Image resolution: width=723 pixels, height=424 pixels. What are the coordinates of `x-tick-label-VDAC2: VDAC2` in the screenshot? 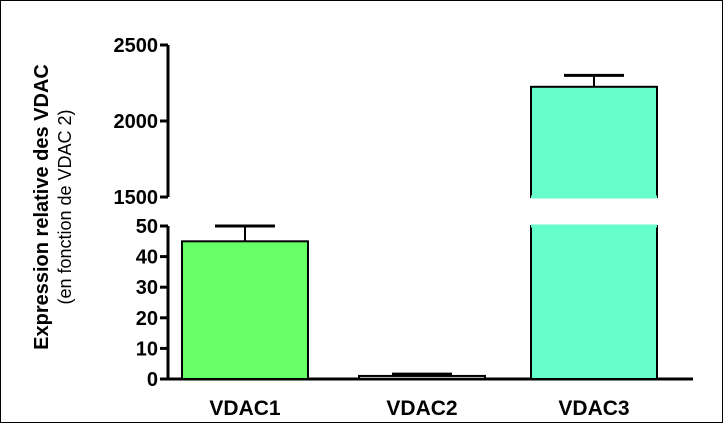 It's located at (421, 408).